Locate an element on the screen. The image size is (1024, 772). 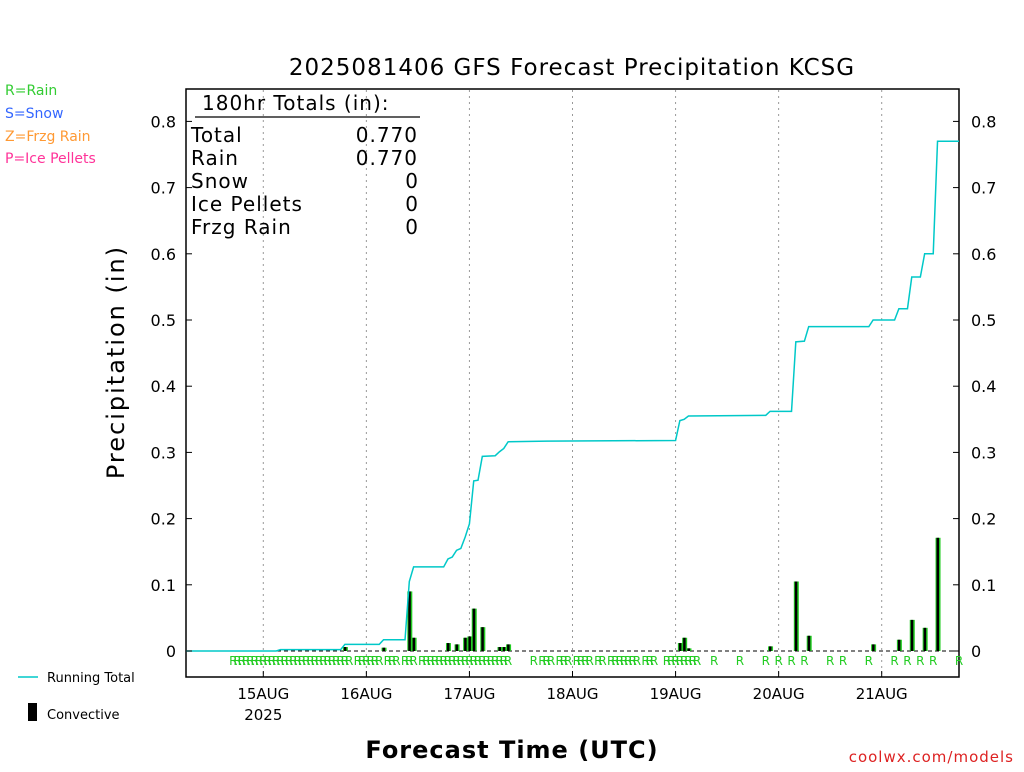
totals-label-total: Total is located at coordinates (216, 135).